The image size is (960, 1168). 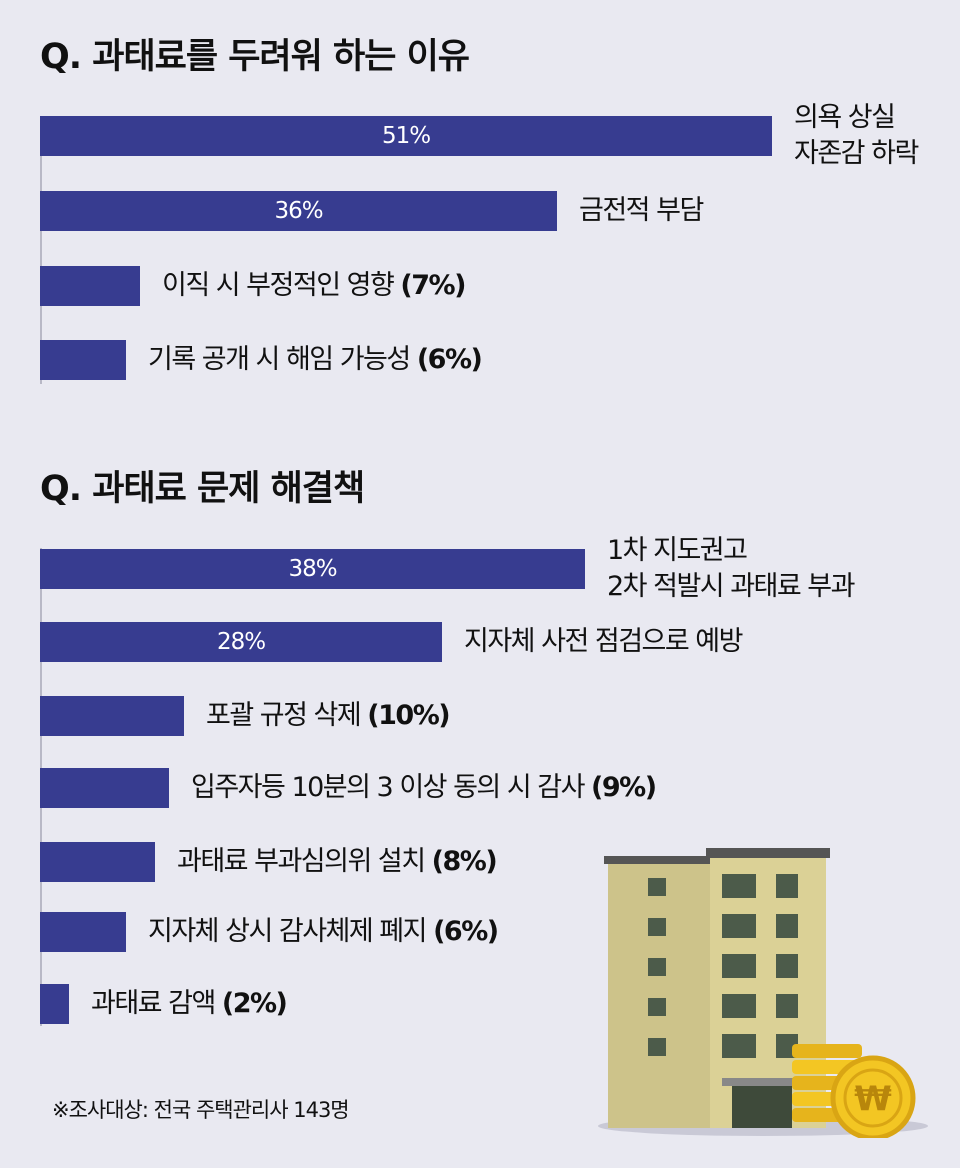 I want to click on entrance-canopy, so click(x=762, y=1082).